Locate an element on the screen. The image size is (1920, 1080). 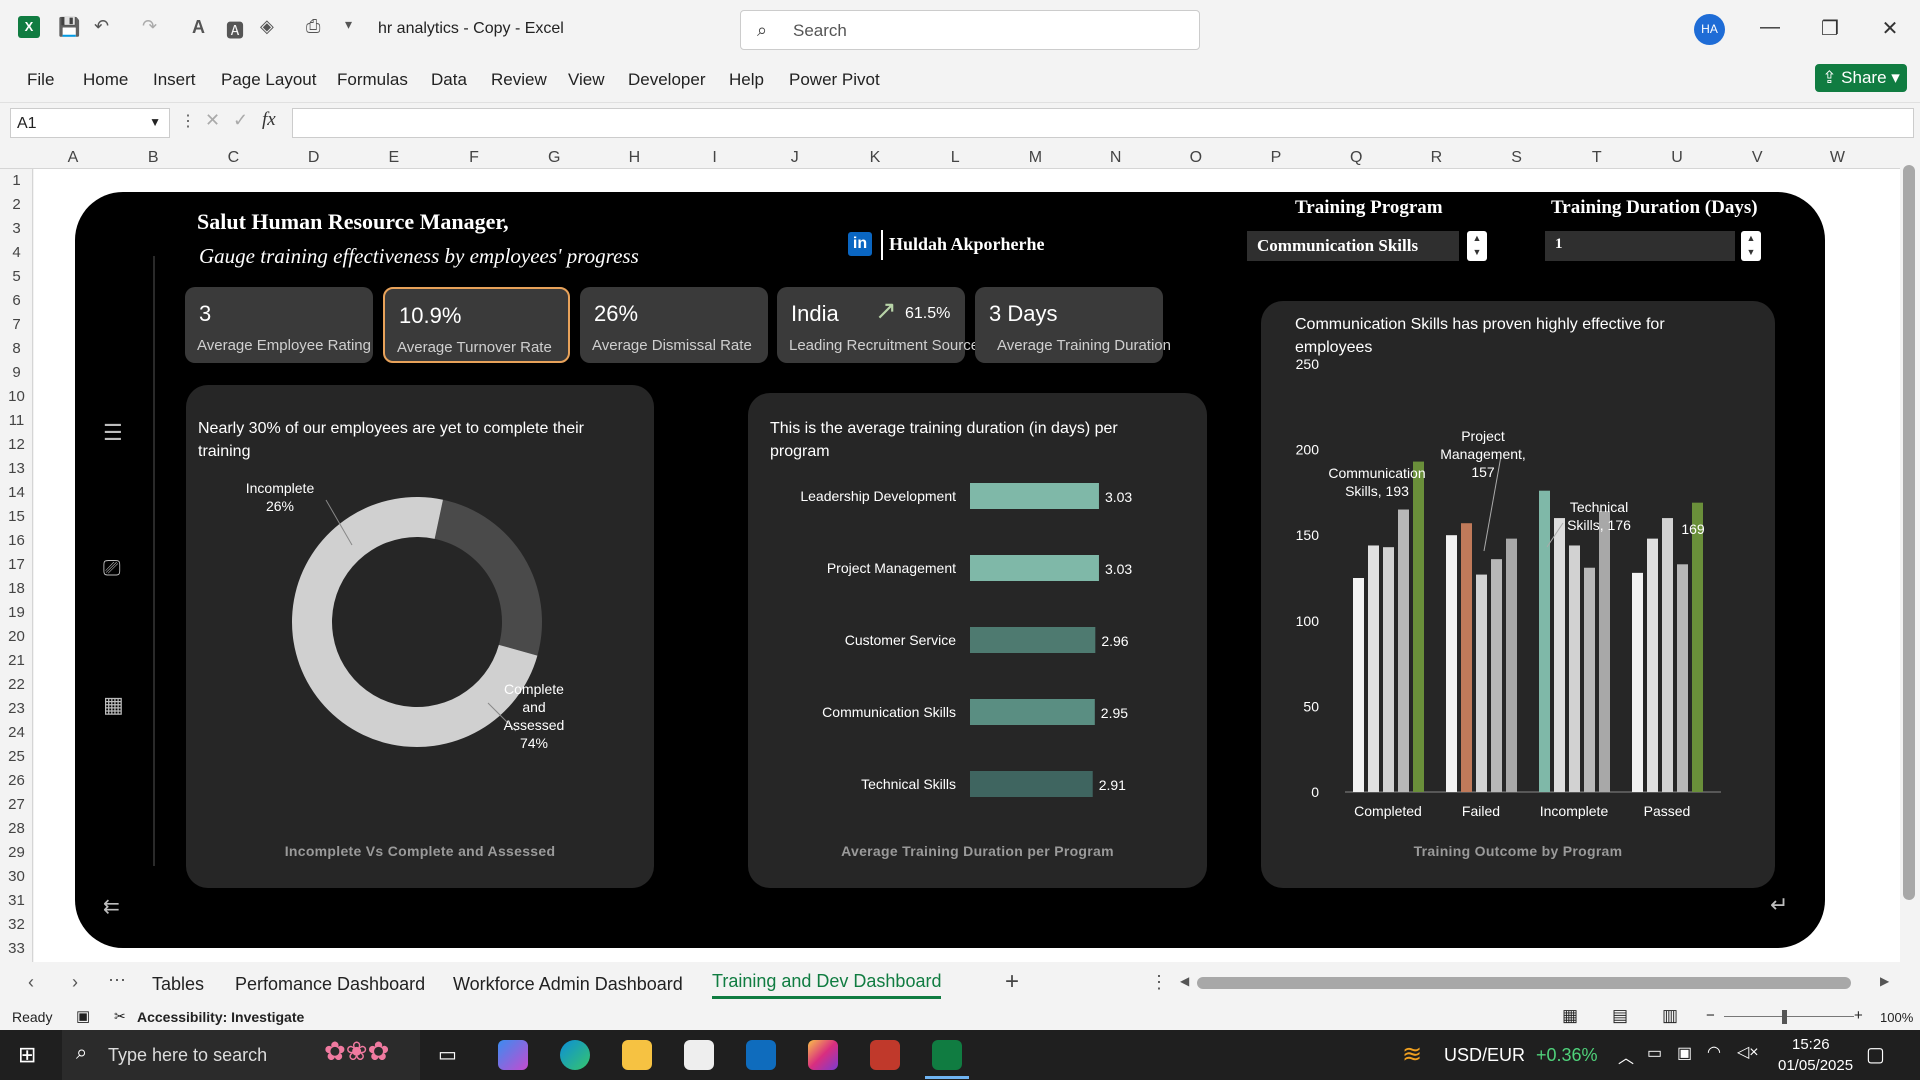
vertical-scroll-thumb is located at coordinates (1909, 532).